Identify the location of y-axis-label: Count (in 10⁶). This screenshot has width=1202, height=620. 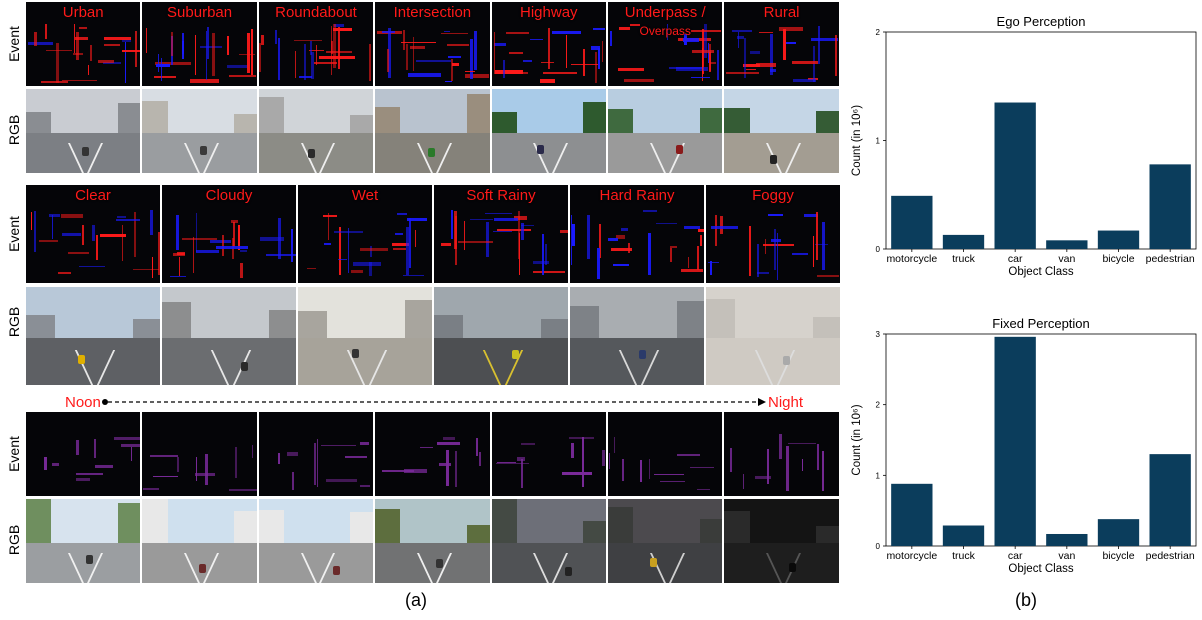
(857, 439).